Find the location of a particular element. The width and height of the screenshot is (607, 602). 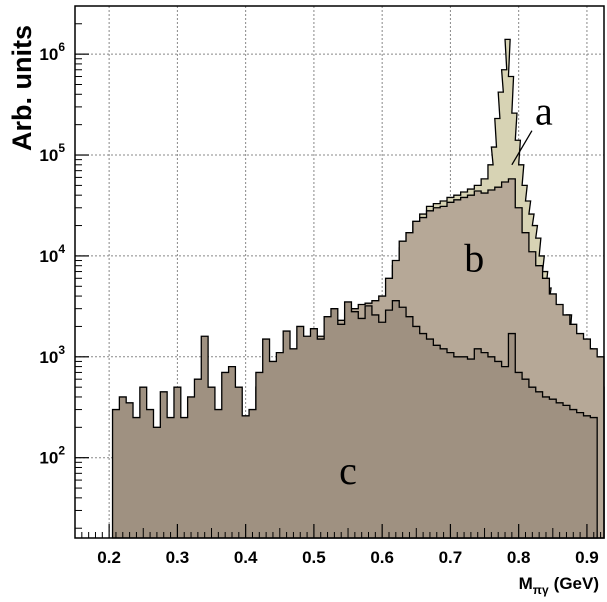

y-axis-title: Arb. units is located at coordinates (22, 88).